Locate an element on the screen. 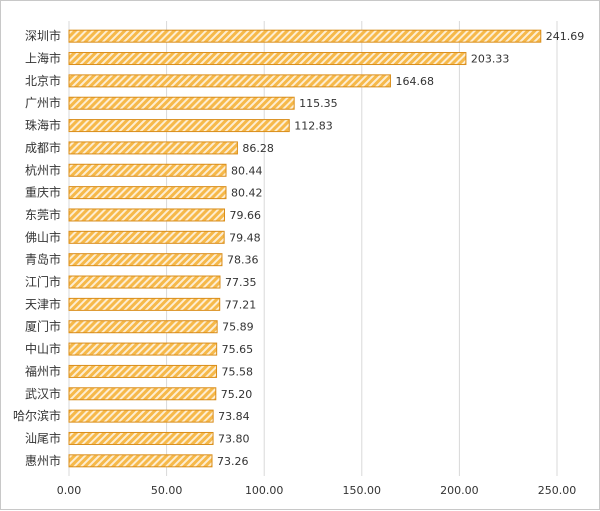 The width and height of the screenshot is (600, 511). category-label: 惠州市 is located at coordinates (43, 460).